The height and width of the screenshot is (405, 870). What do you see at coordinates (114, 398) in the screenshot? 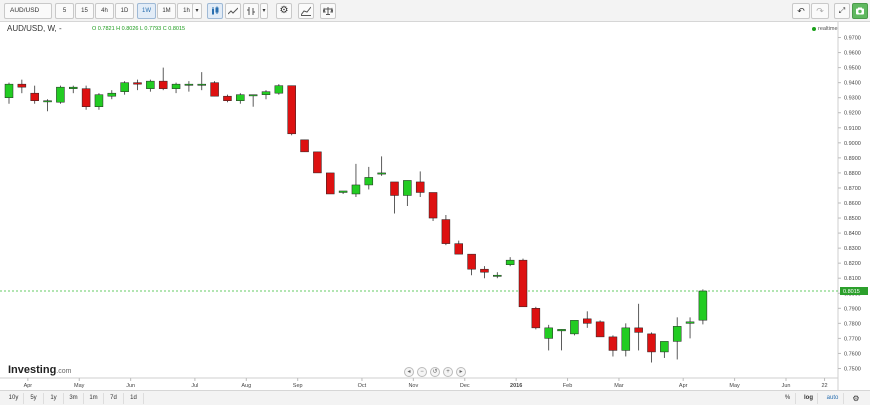
I see `range-button-7d: 7d` at bounding box center [114, 398].